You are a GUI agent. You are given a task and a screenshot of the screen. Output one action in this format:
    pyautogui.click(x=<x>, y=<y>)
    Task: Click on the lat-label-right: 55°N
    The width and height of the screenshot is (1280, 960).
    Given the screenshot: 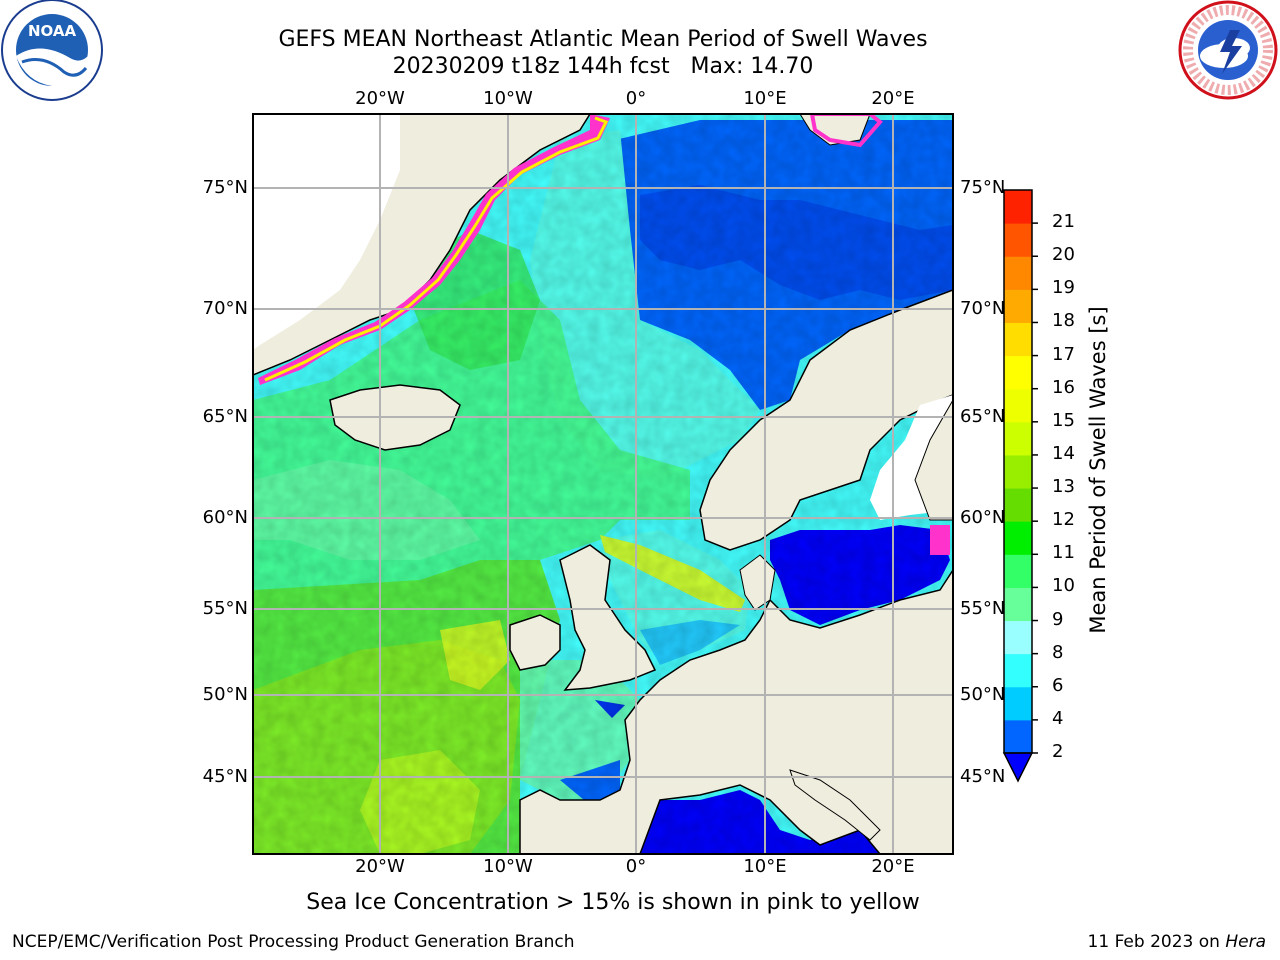 What is the action you would take?
    pyautogui.click(x=983, y=608)
    